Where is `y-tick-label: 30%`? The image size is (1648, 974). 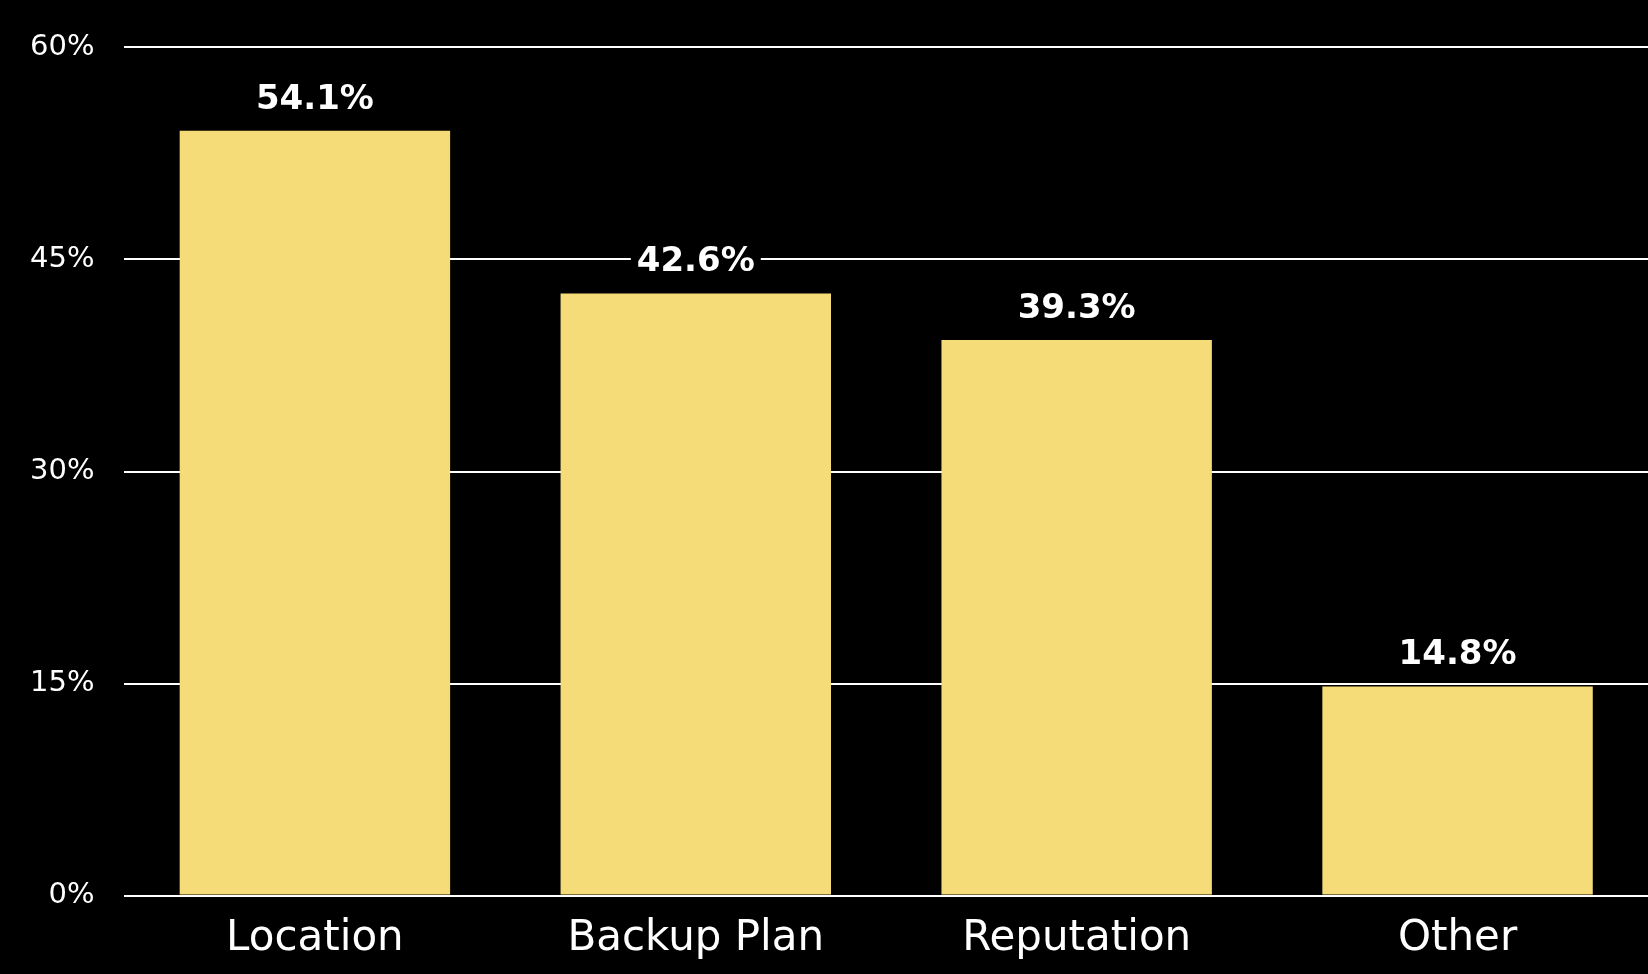 y-tick-label: 30% is located at coordinates (62, 469).